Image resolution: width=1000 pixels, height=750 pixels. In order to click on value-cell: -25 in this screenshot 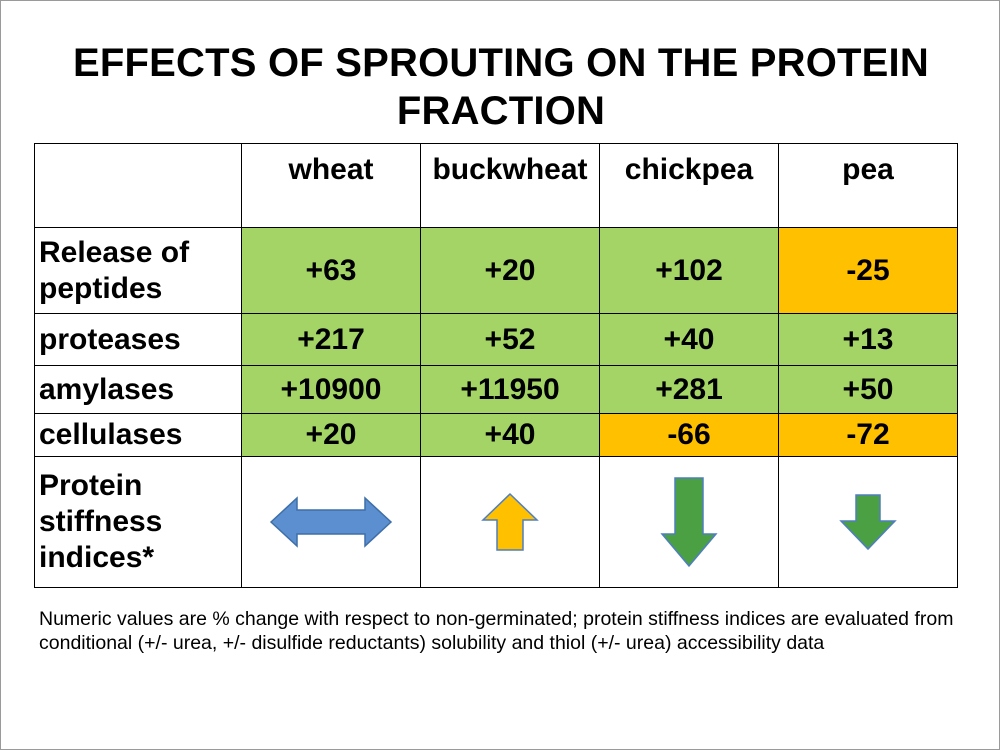, I will do `click(868, 270)`.